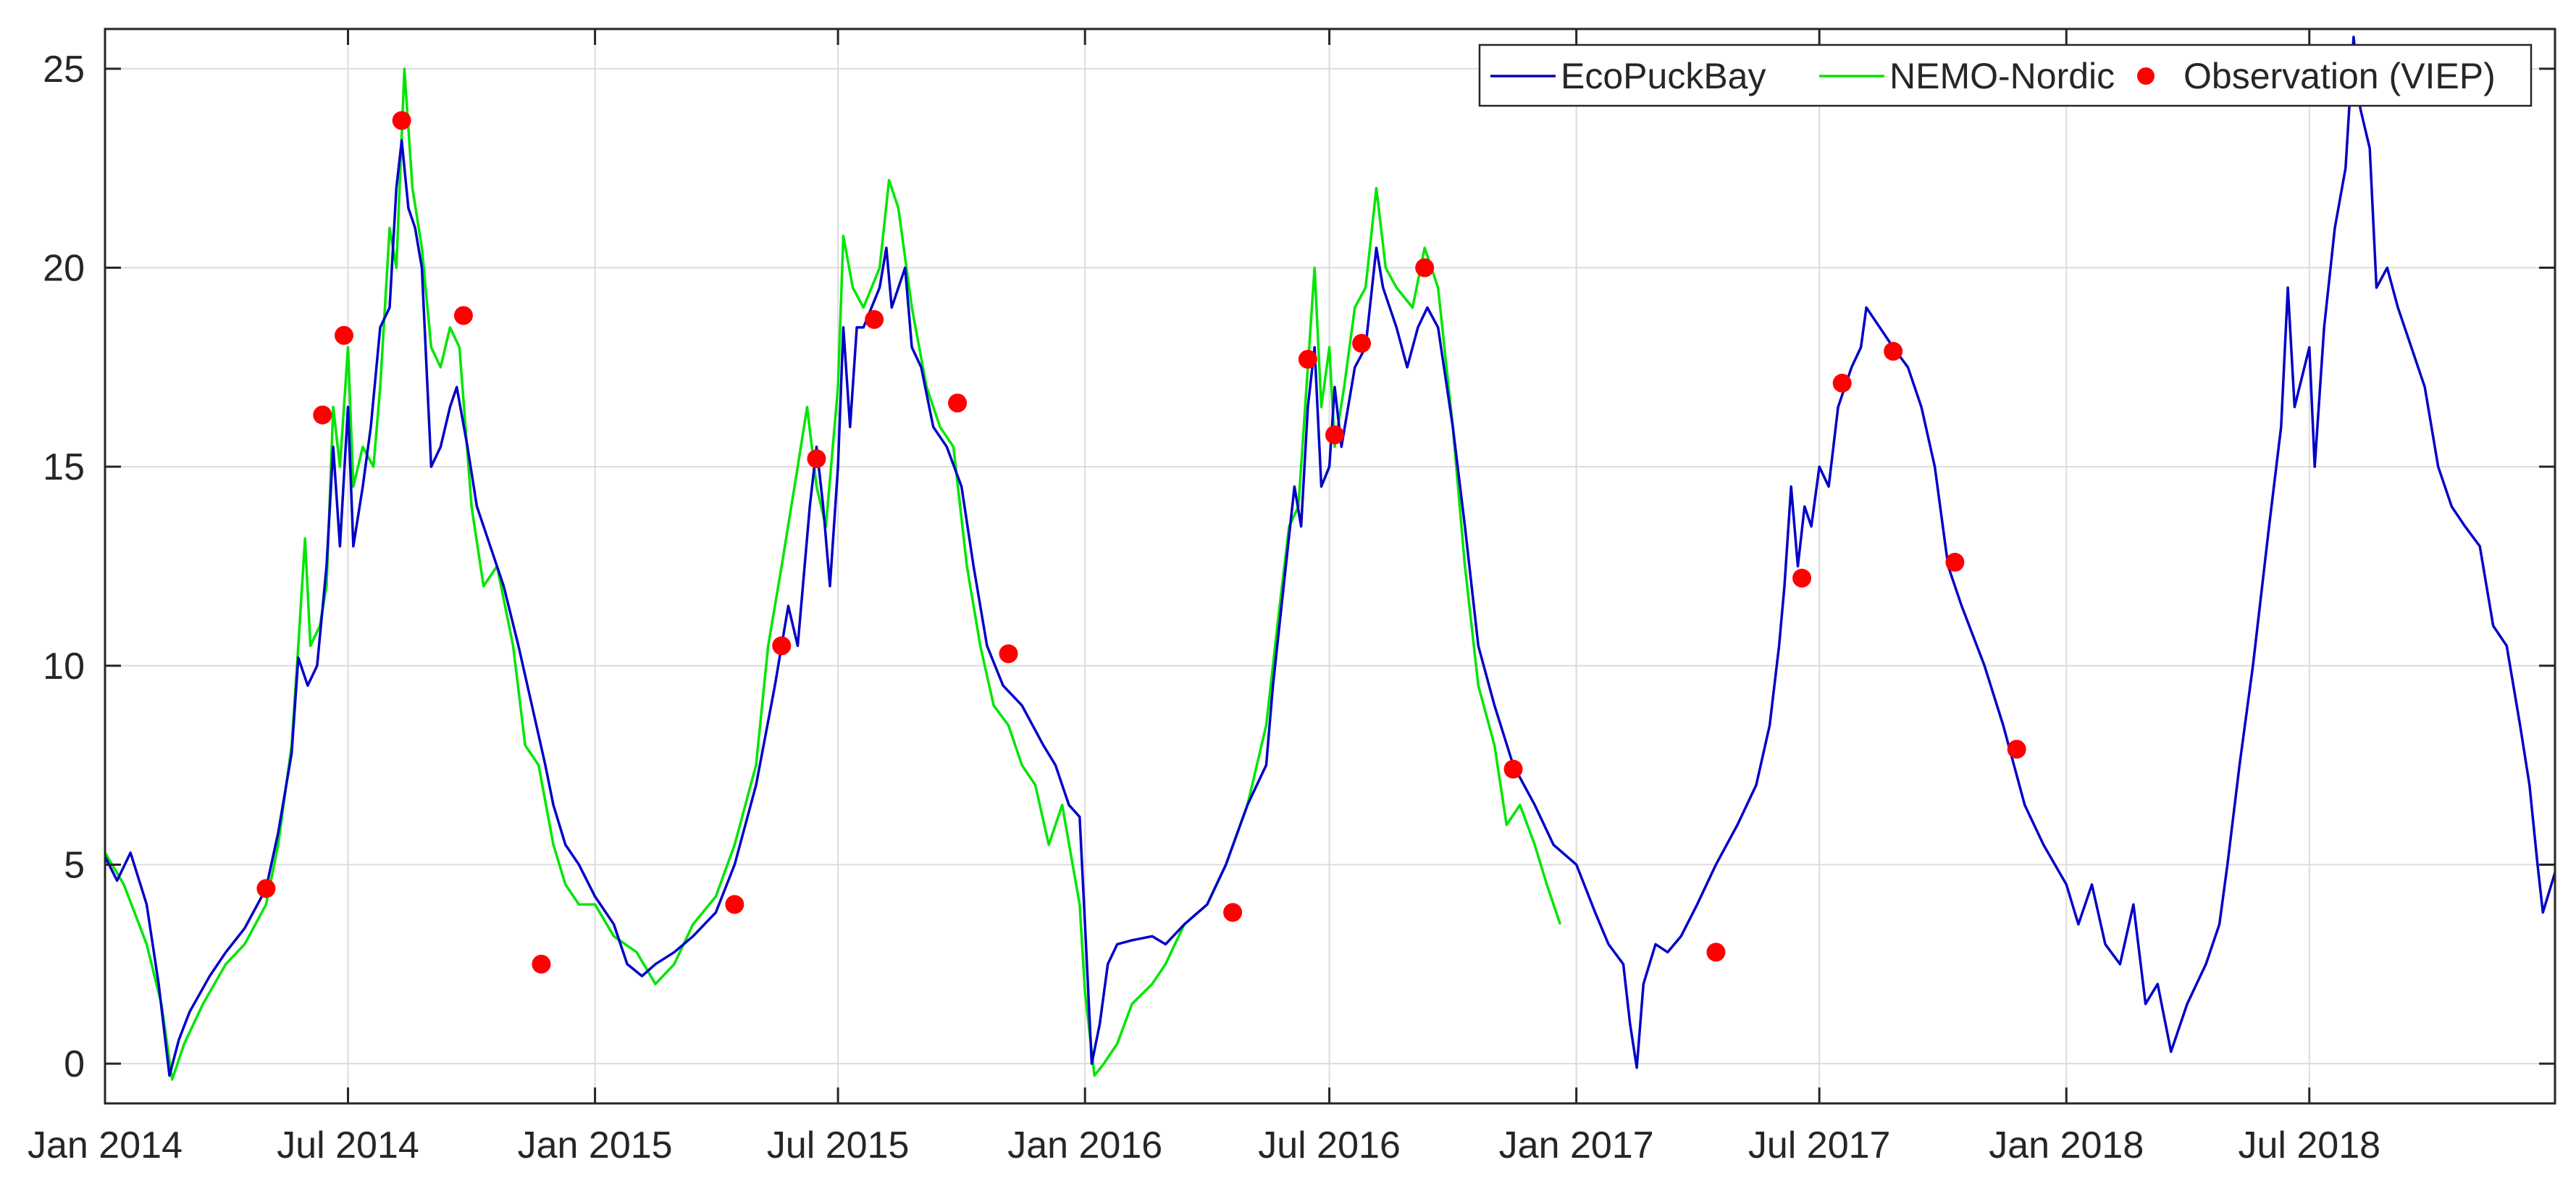  What do you see at coordinates (1663, 76) in the screenshot?
I see `legend-label: EcoPuckBay` at bounding box center [1663, 76].